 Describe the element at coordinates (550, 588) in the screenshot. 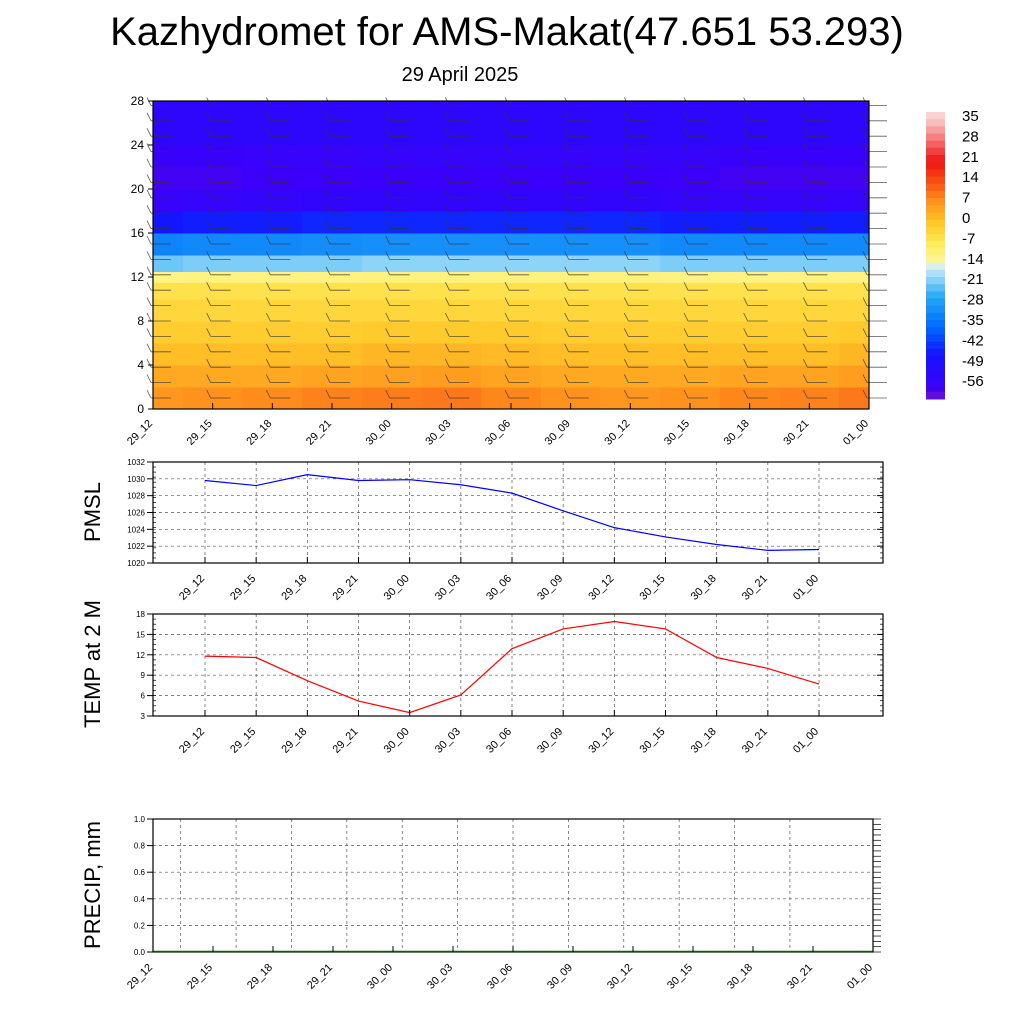

I see `pmsl-x-tick-label: 30_09` at that location.